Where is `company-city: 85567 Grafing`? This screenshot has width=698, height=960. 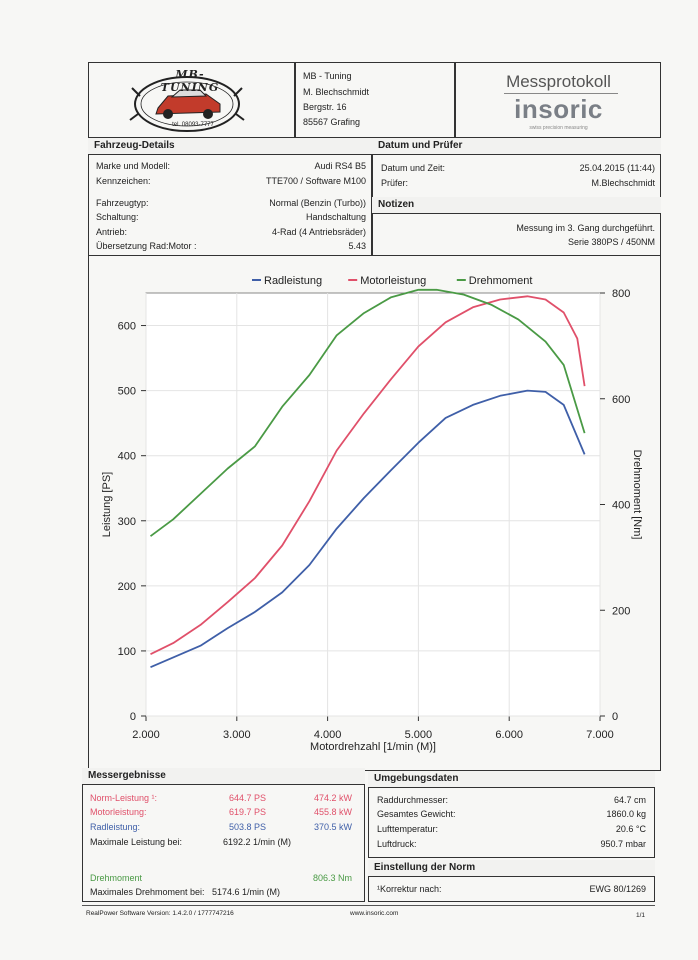
company-city: 85567 Grafing is located at coordinates (332, 122).